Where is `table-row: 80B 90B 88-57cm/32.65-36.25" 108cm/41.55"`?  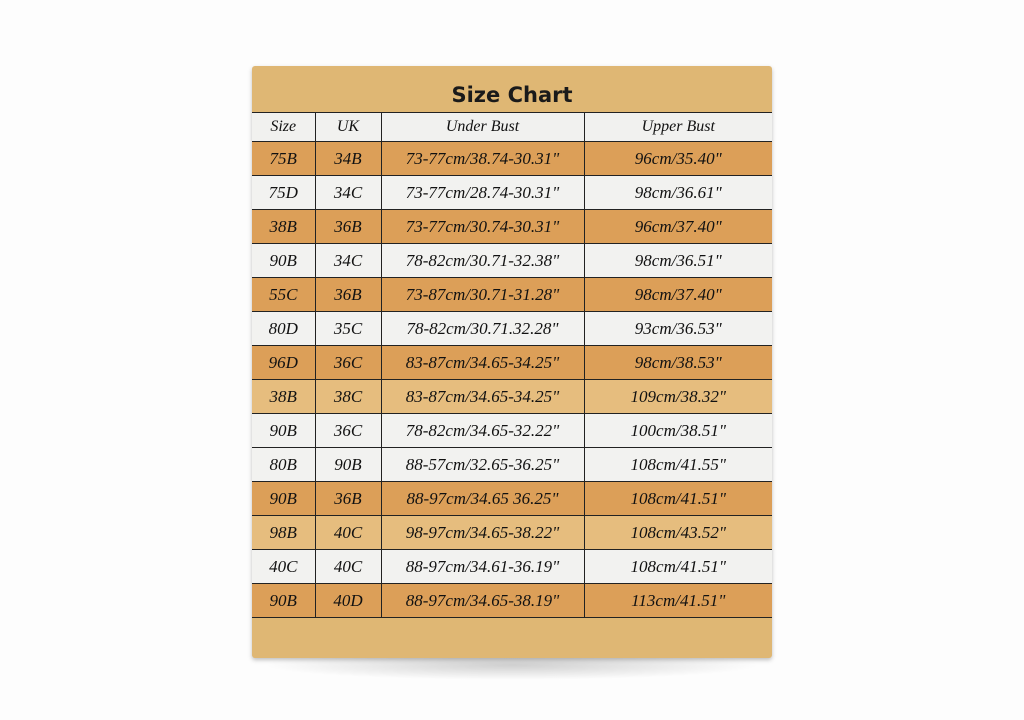
table-row: 80B 90B 88-57cm/32.65-36.25" 108cm/41.55" is located at coordinates (512, 464).